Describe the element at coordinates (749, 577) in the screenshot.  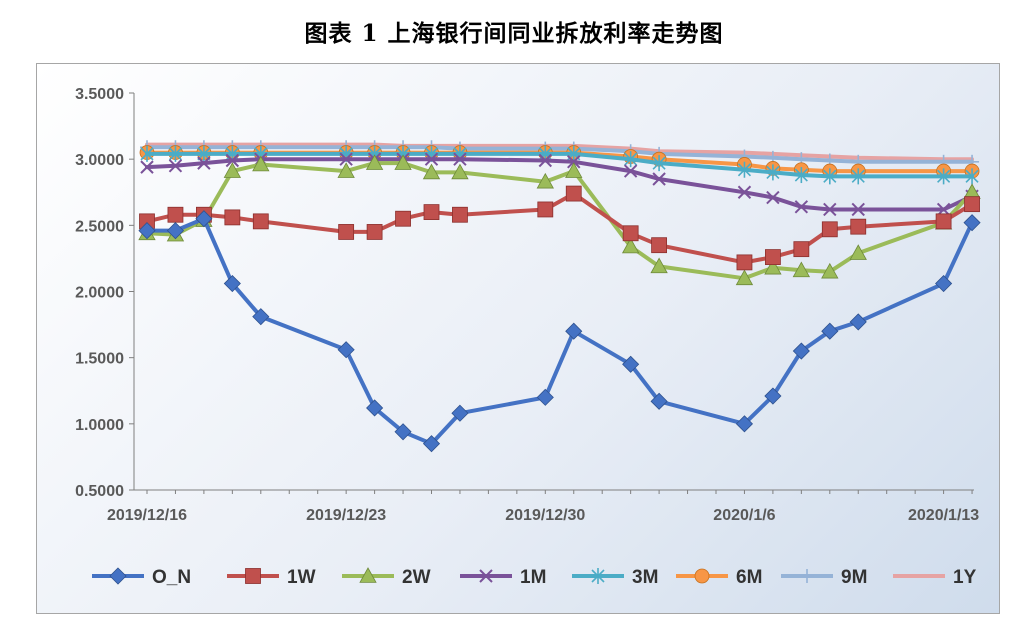
I see `legend-label: 6M` at that location.